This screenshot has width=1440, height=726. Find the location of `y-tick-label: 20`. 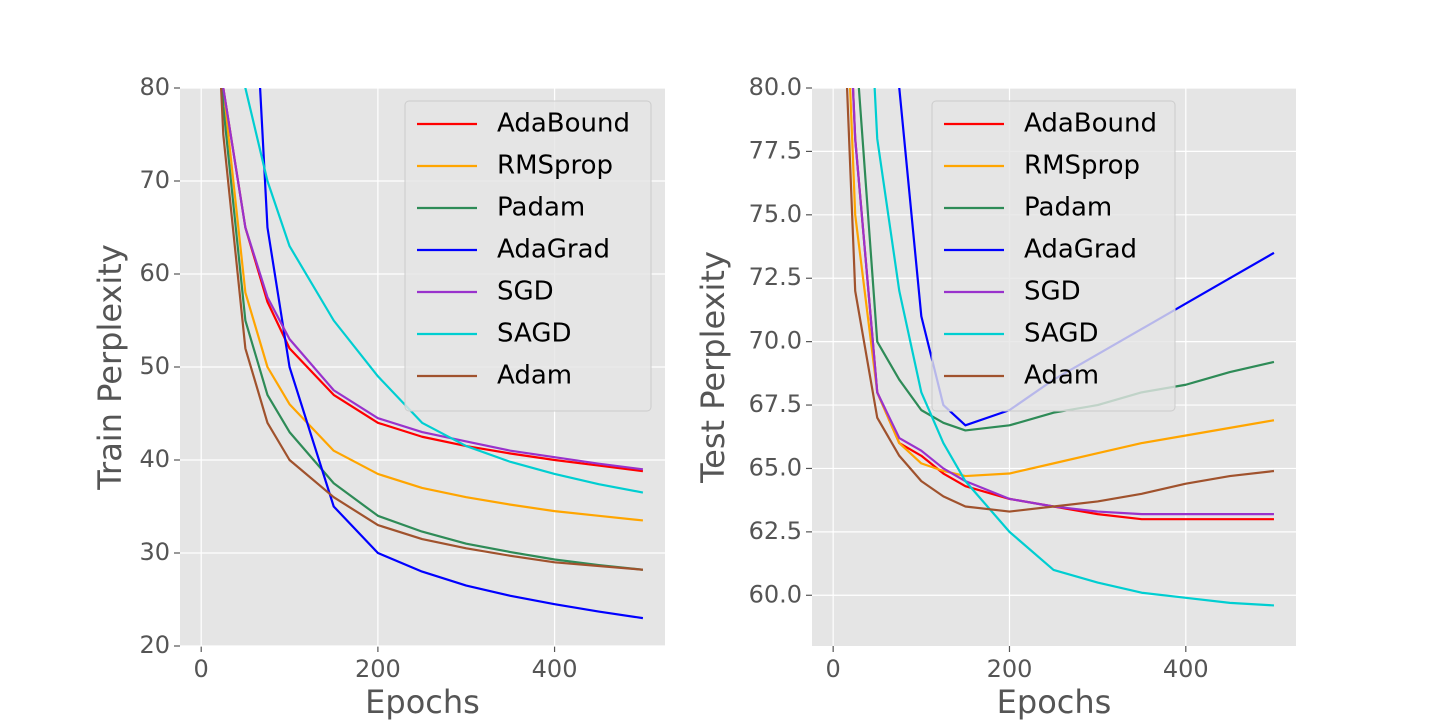

y-tick-label: 20 is located at coordinates (154, 645).